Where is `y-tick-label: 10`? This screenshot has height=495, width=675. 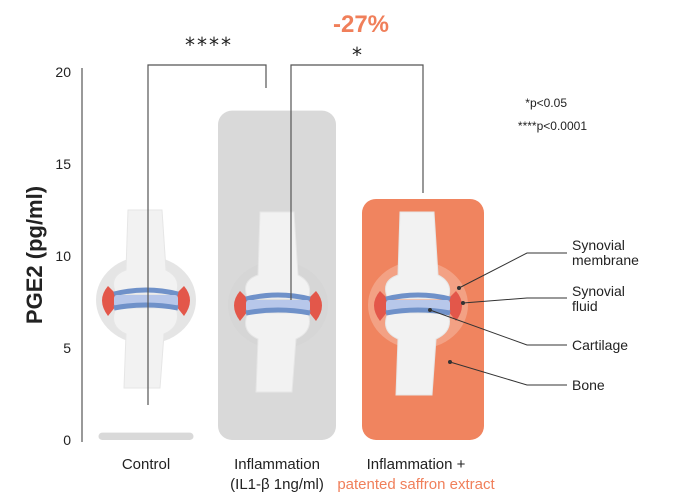
y-tick-label: 10 is located at coordinates (63, 256).